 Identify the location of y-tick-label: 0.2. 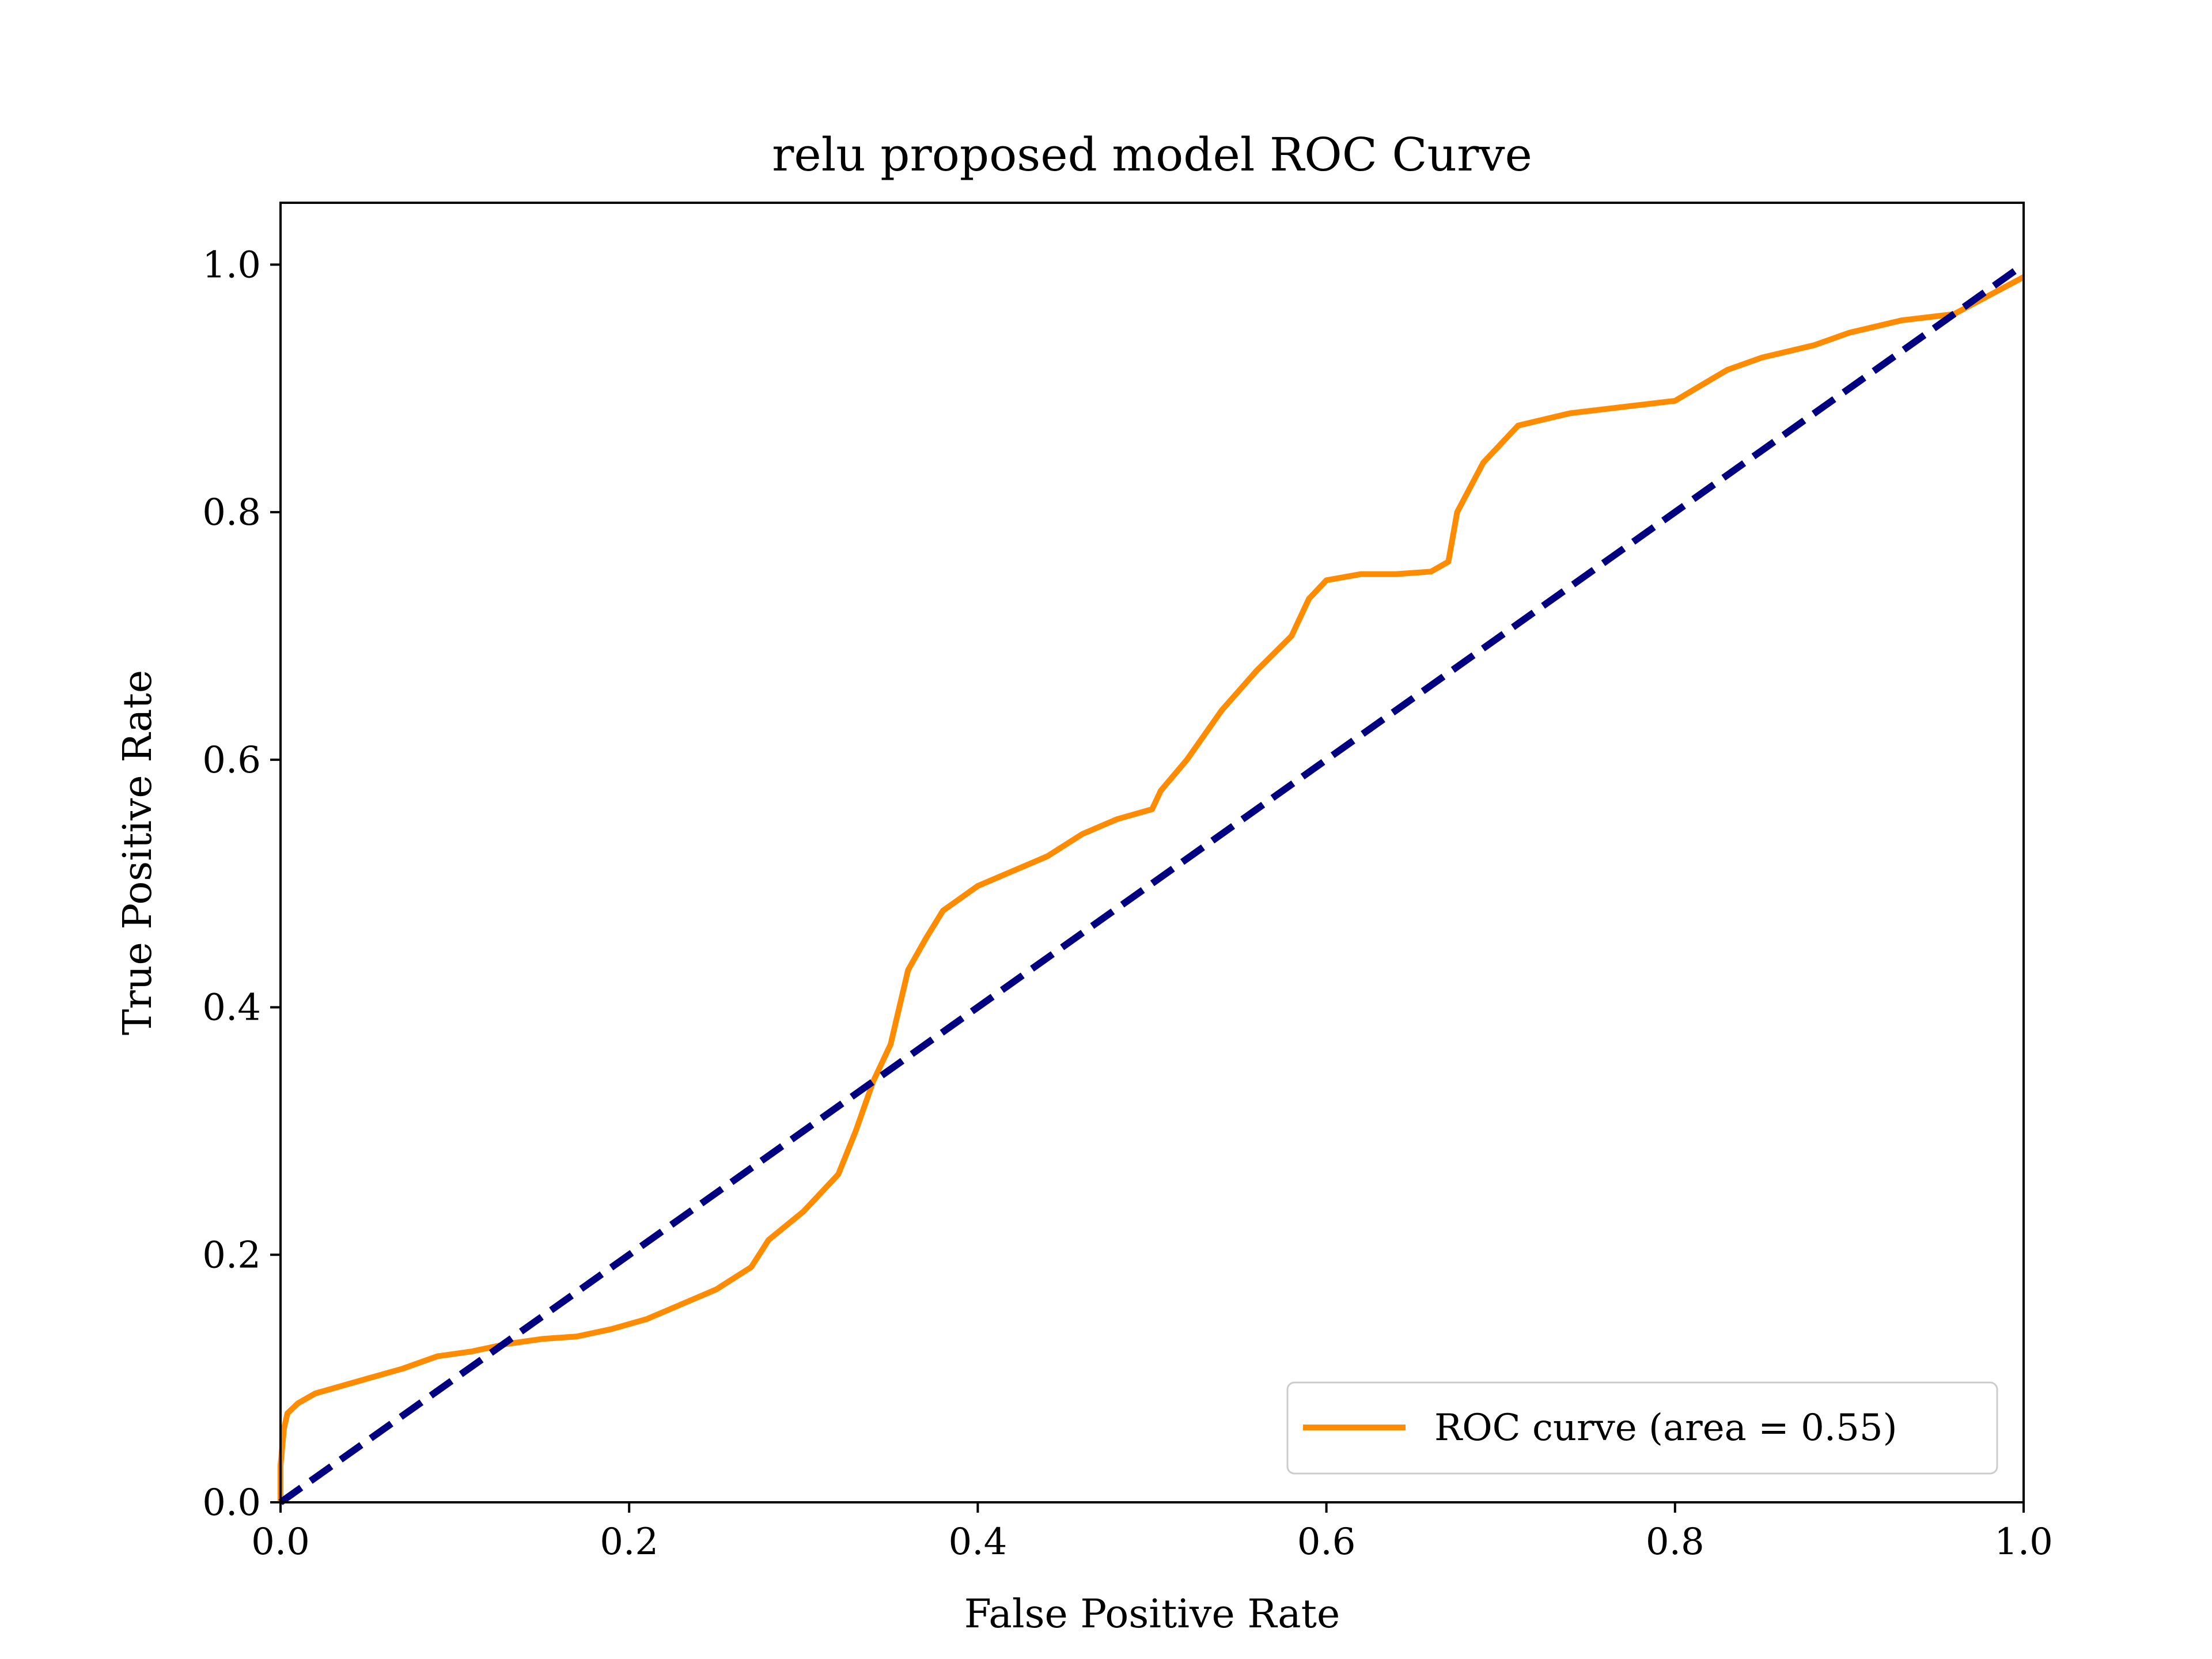
(231, 1255).